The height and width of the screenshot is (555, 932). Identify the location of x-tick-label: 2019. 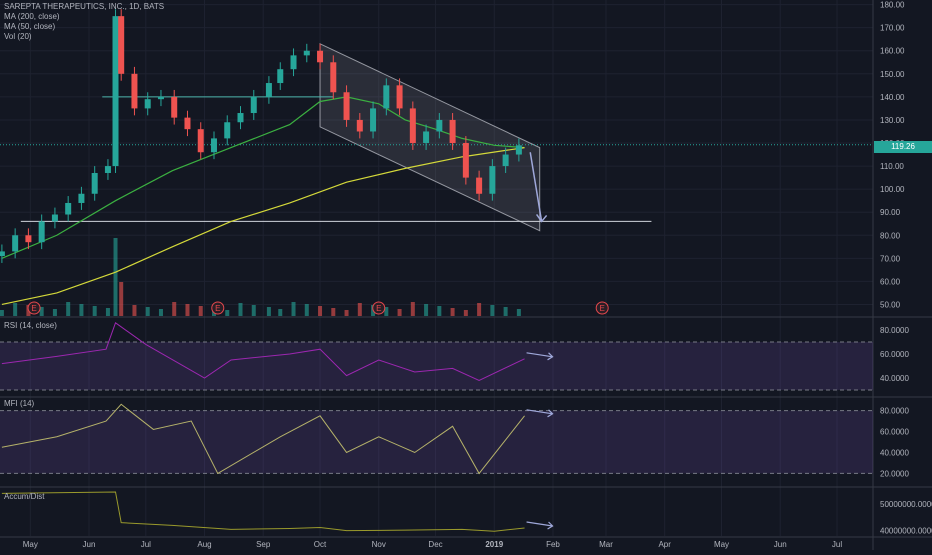
(494, 544).